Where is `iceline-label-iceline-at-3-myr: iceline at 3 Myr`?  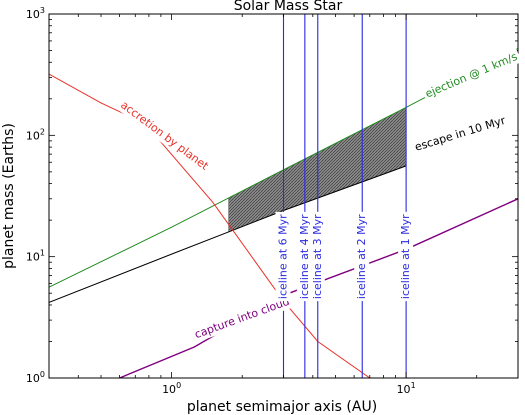 iceline-label-iceline-at-3-myr: iceline at 3 Myr is located at coordinates (317, 256).